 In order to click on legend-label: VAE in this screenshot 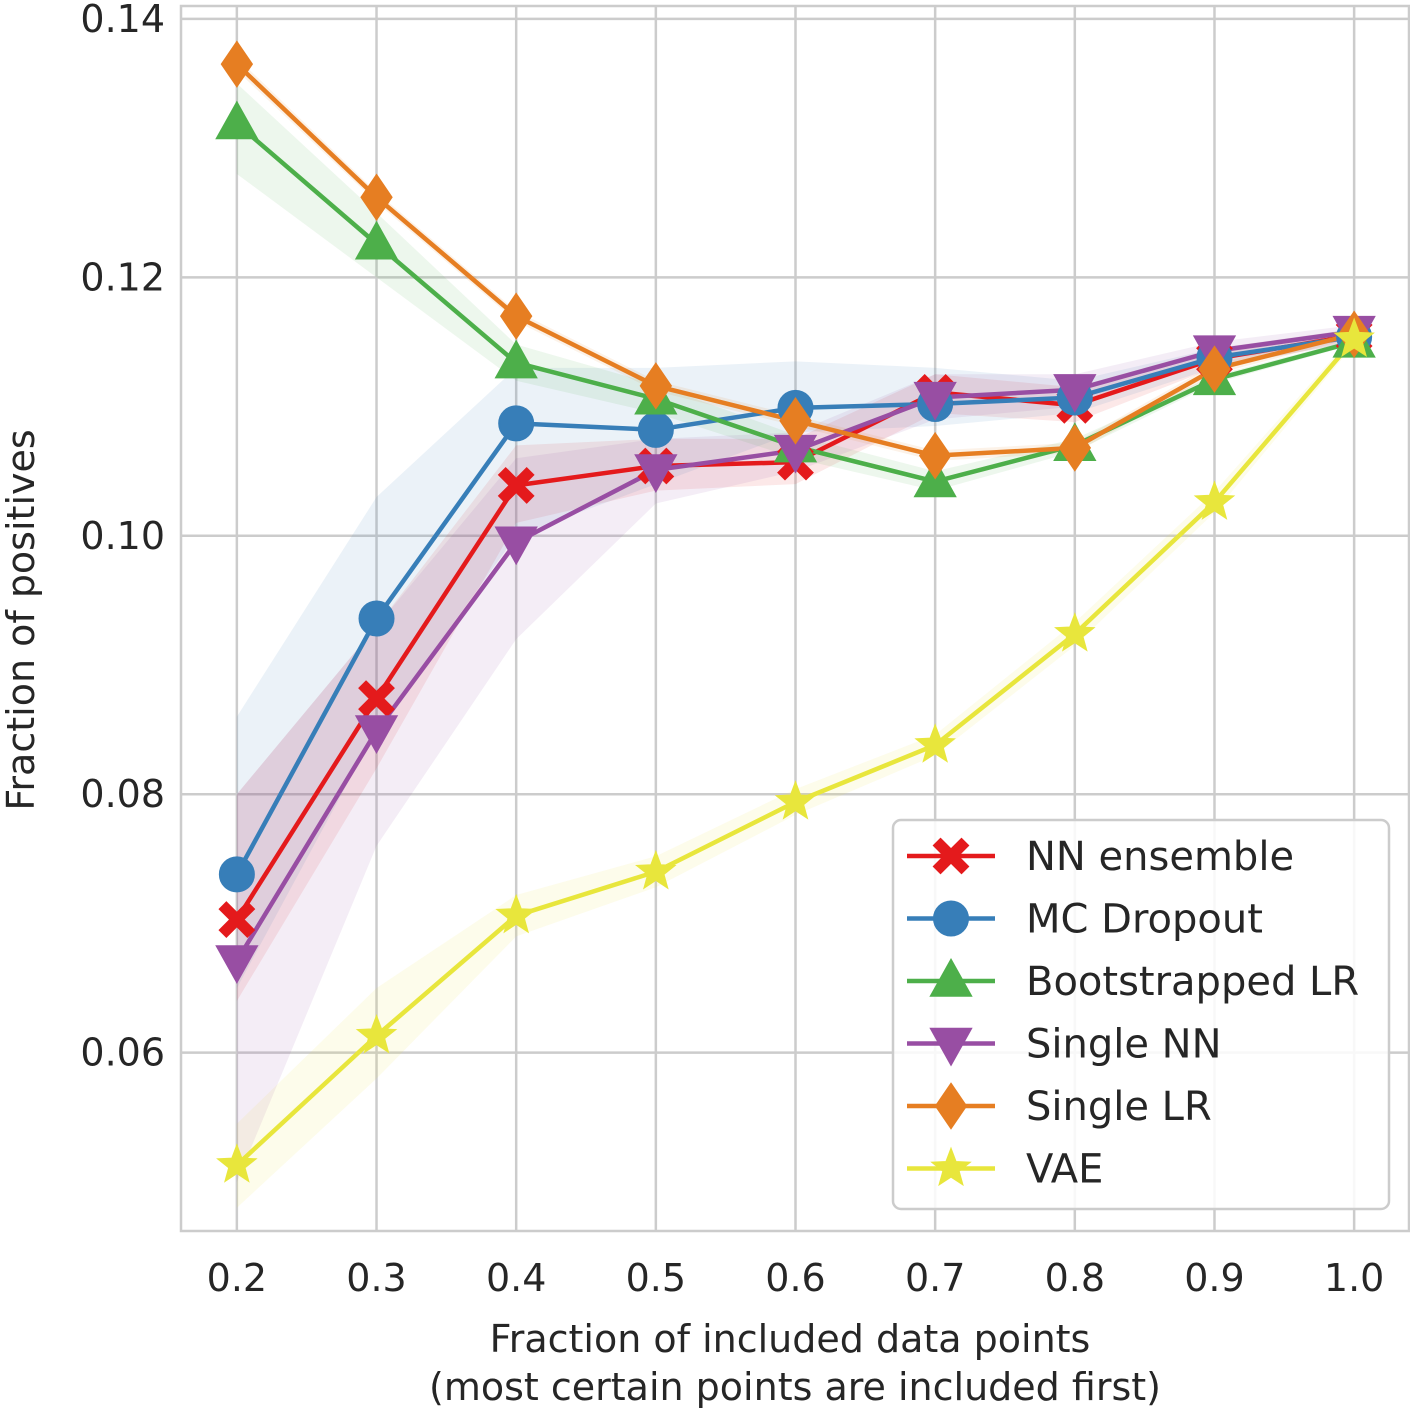, I will do `click(1064, 1170)`.